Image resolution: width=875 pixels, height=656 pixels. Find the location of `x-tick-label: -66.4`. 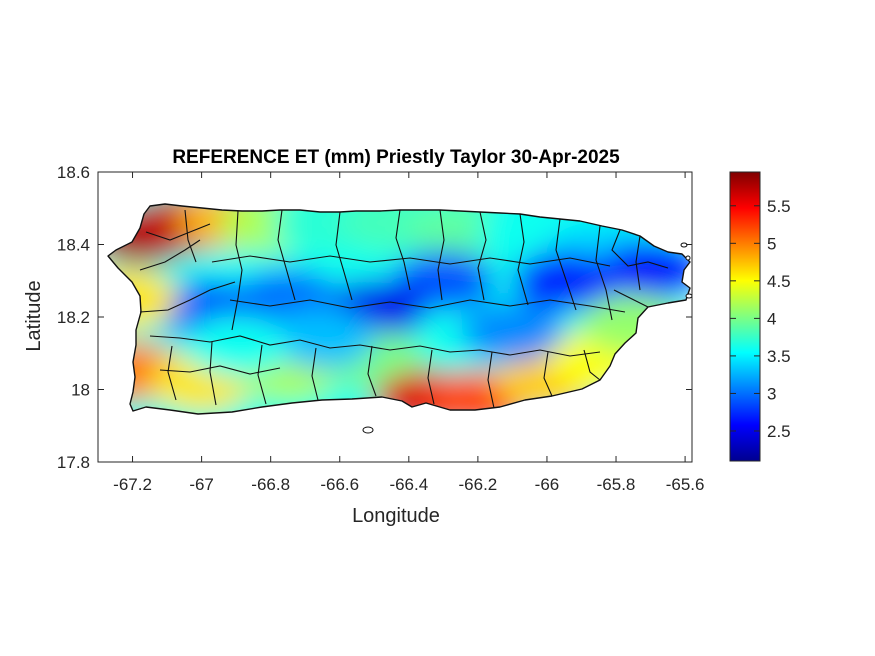

x-tick-label: -66.4 is located at coordinates (408, 484).